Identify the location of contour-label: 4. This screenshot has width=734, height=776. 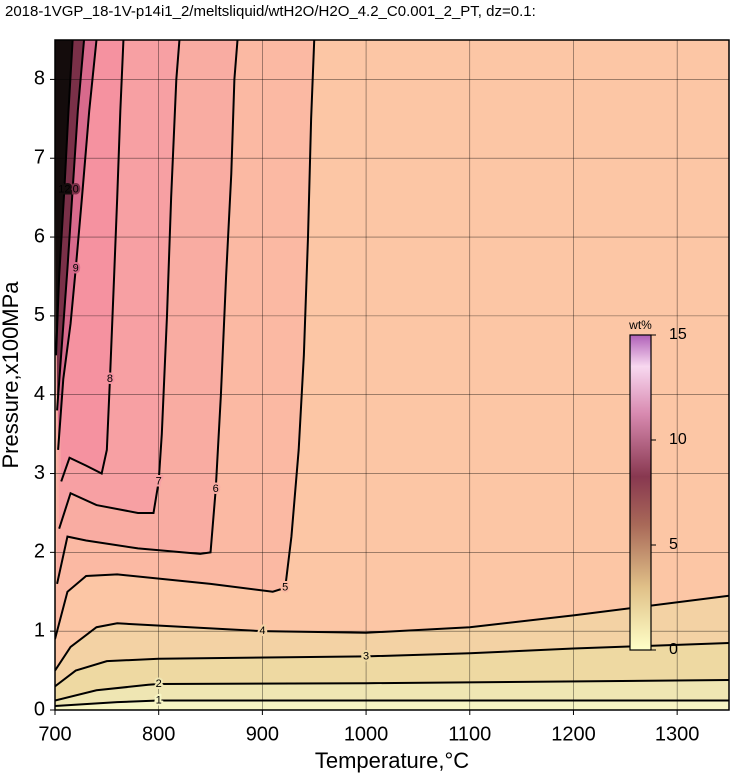
(262, 631).